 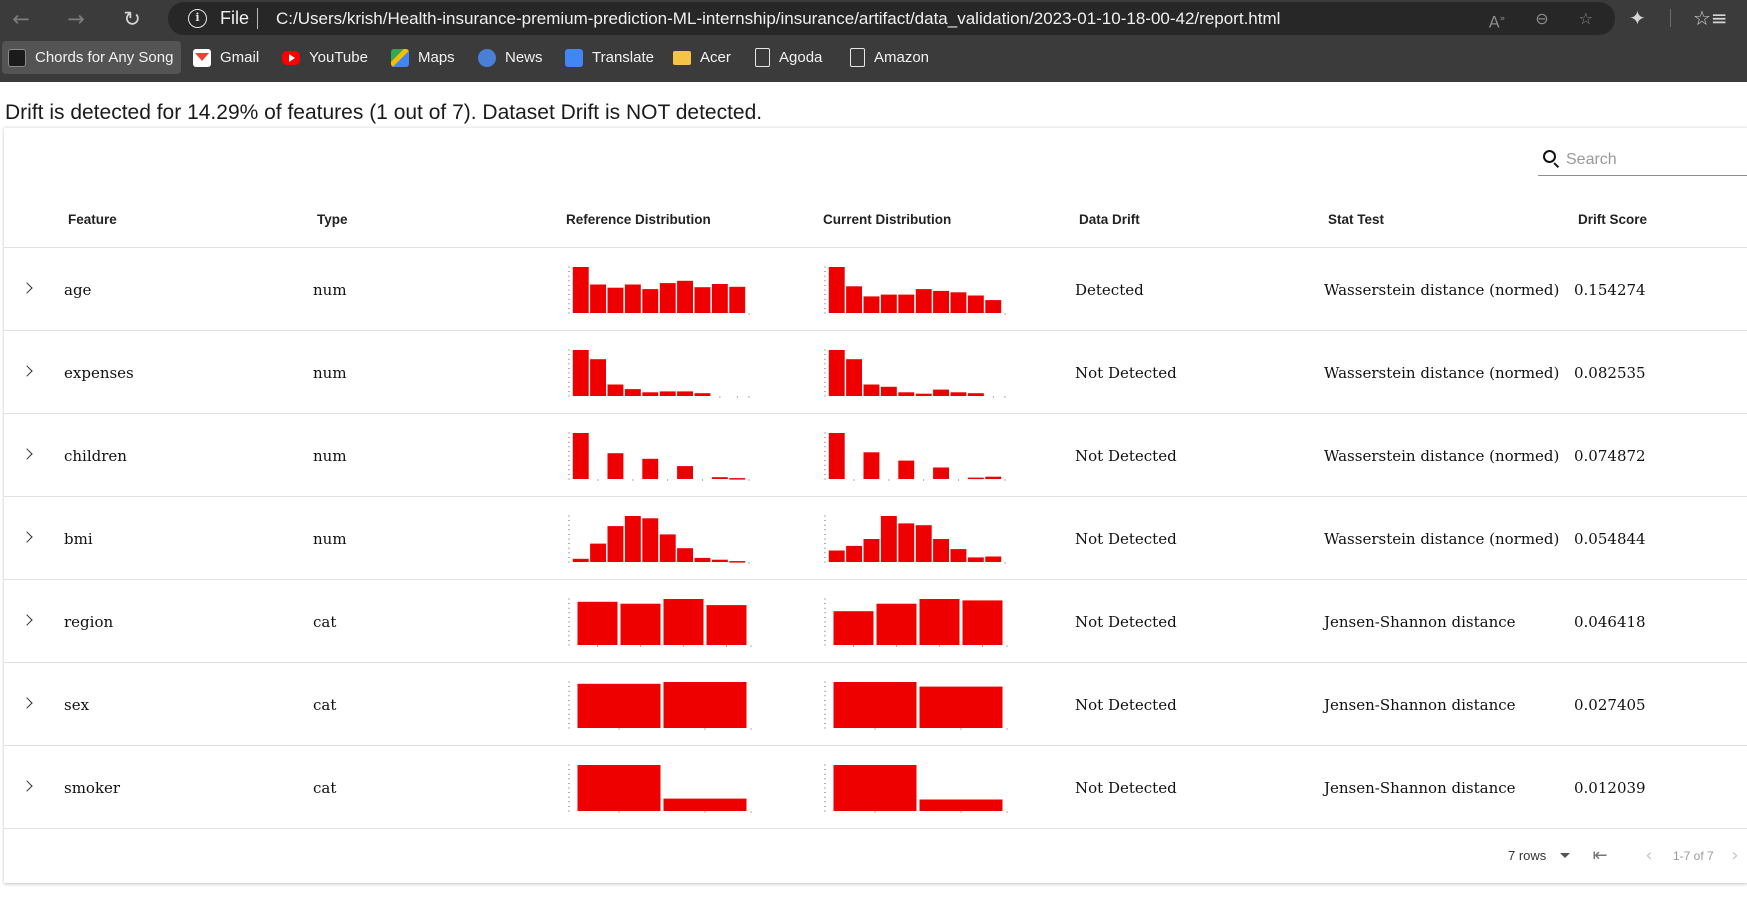 I want to click on header-type: Type, so click(x=332, y=219).